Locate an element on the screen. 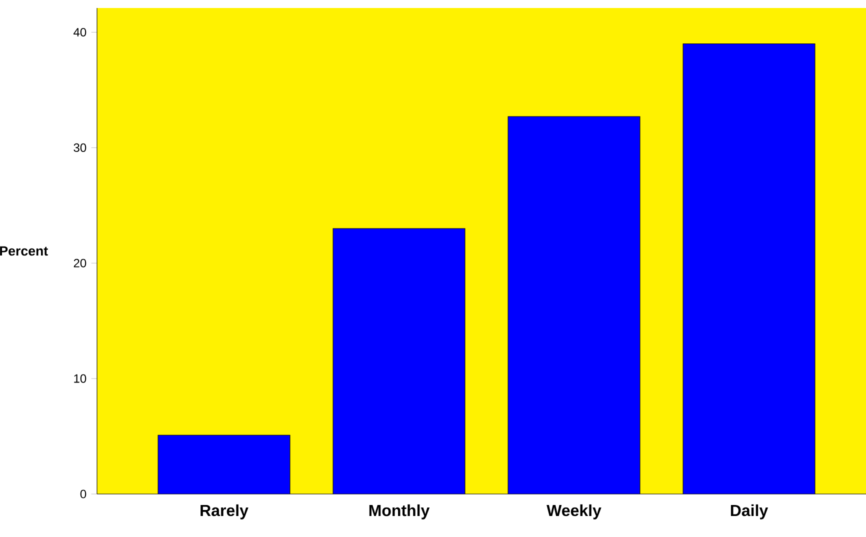 This screenshot has width=866, height=537. y-tick-label: 10 is located at coordinates (80, 378).